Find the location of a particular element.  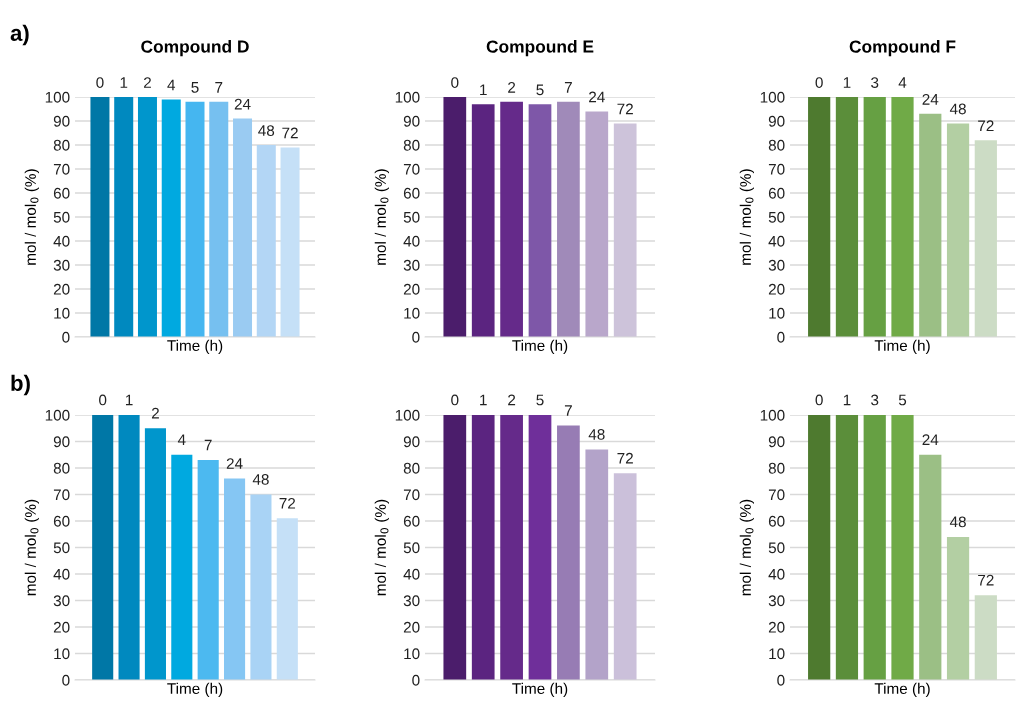

category-label: 7 is located at coordinates (568, 410).